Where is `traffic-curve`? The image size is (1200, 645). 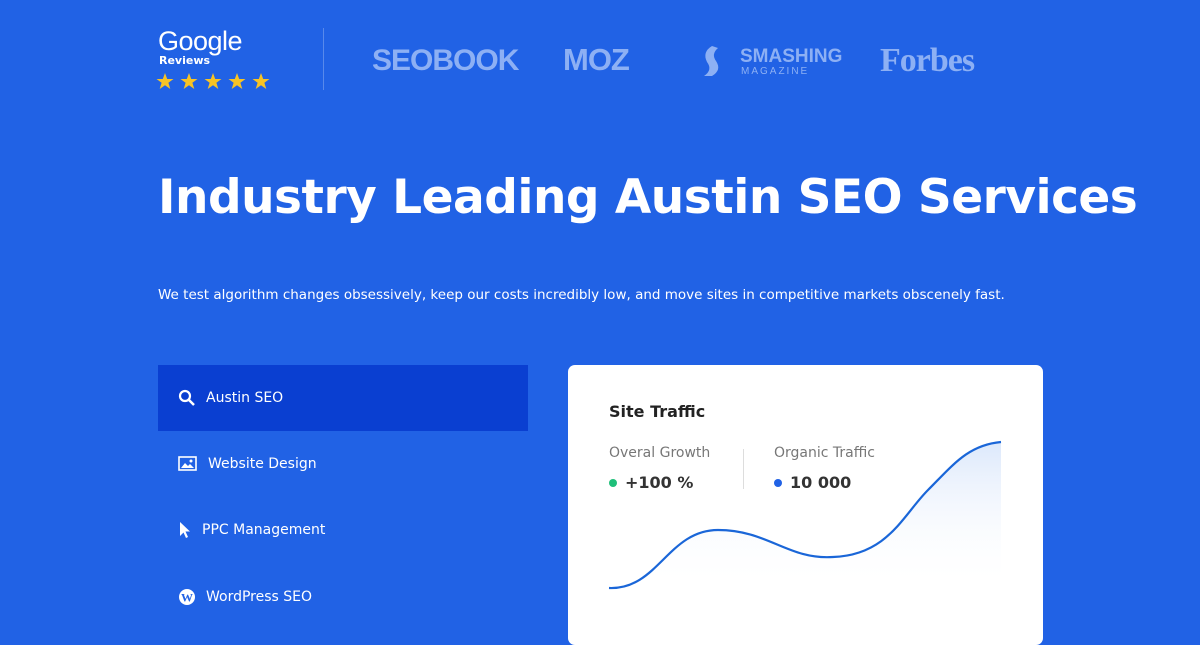
traffic-curve is located at coordinates (805, 515).